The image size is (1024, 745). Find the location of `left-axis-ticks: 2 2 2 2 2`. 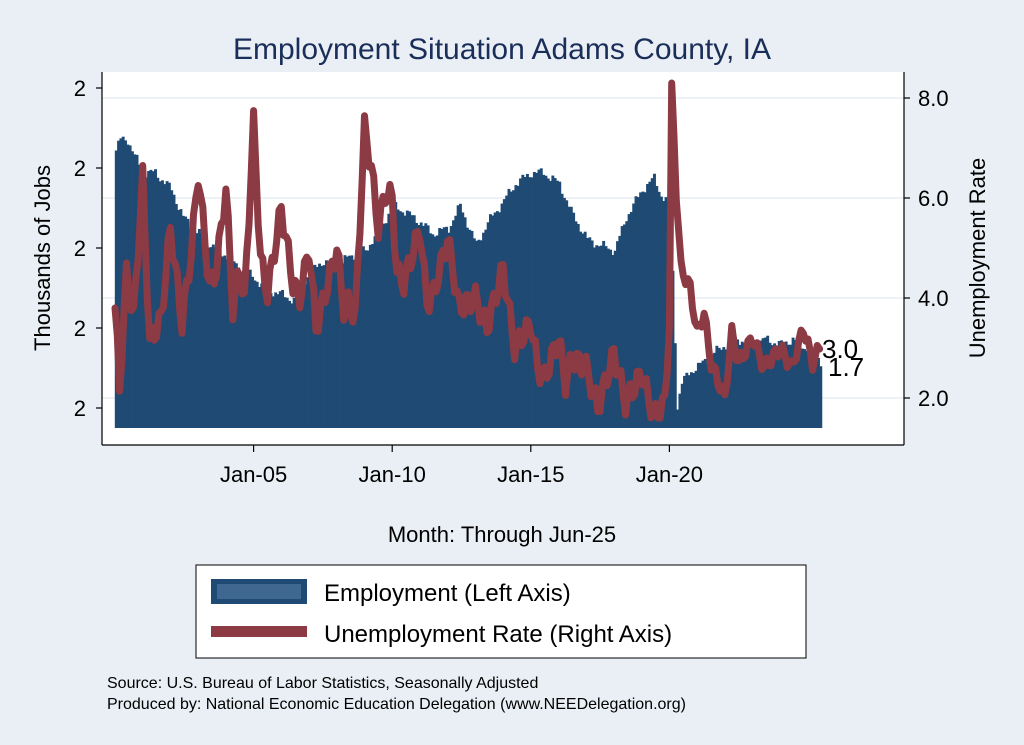

left-axis-ticks: 2 2 2 2 2 is located at coordinates (88, 248).